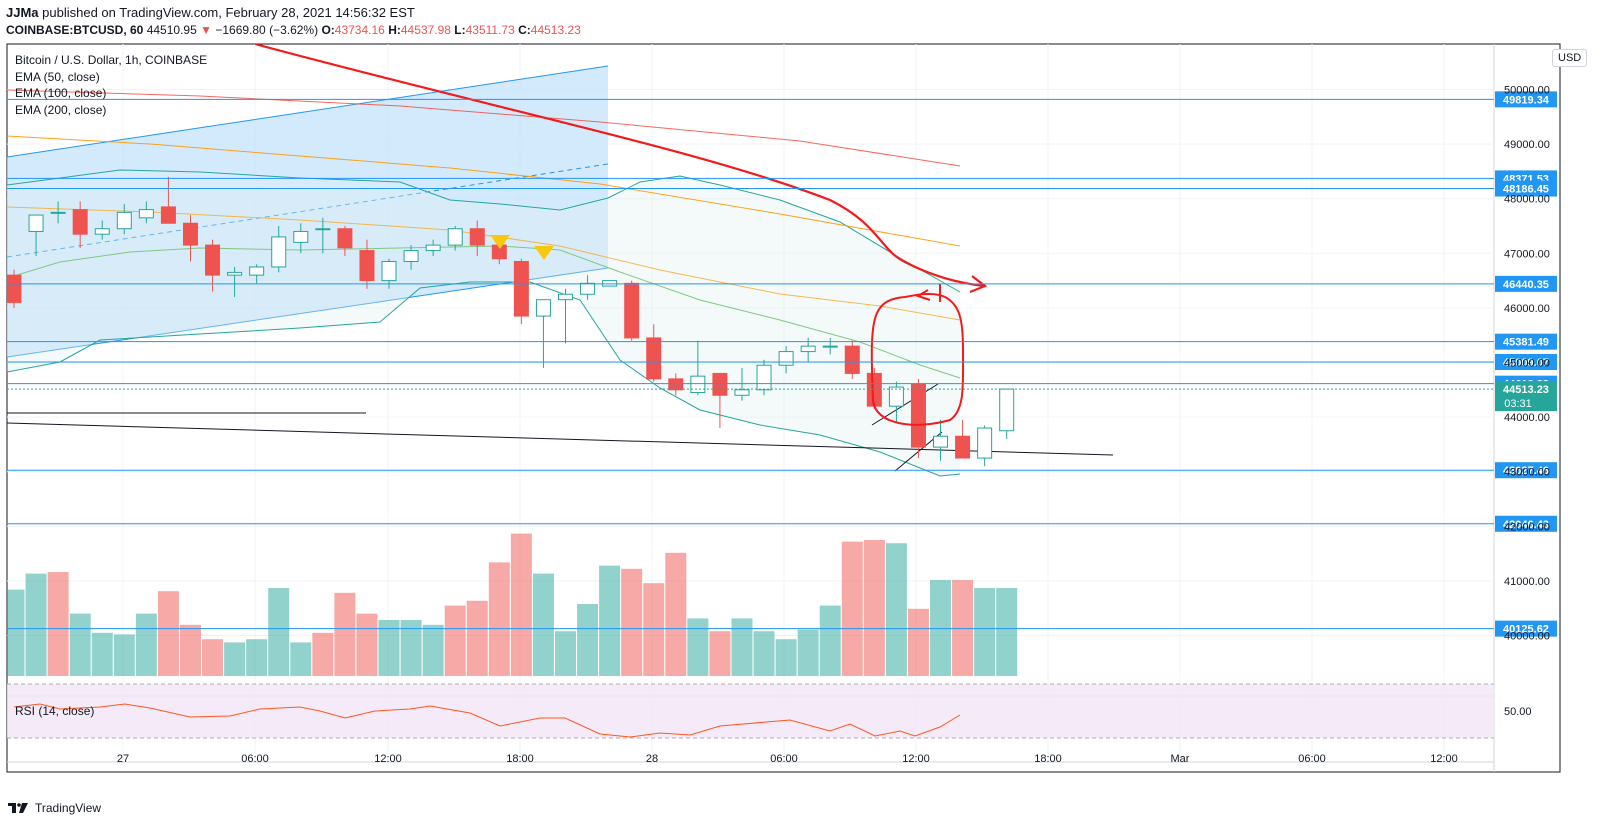 This screenshot has width=1610, height=829. I want to click on bollinger-basis, so click(484, 312).